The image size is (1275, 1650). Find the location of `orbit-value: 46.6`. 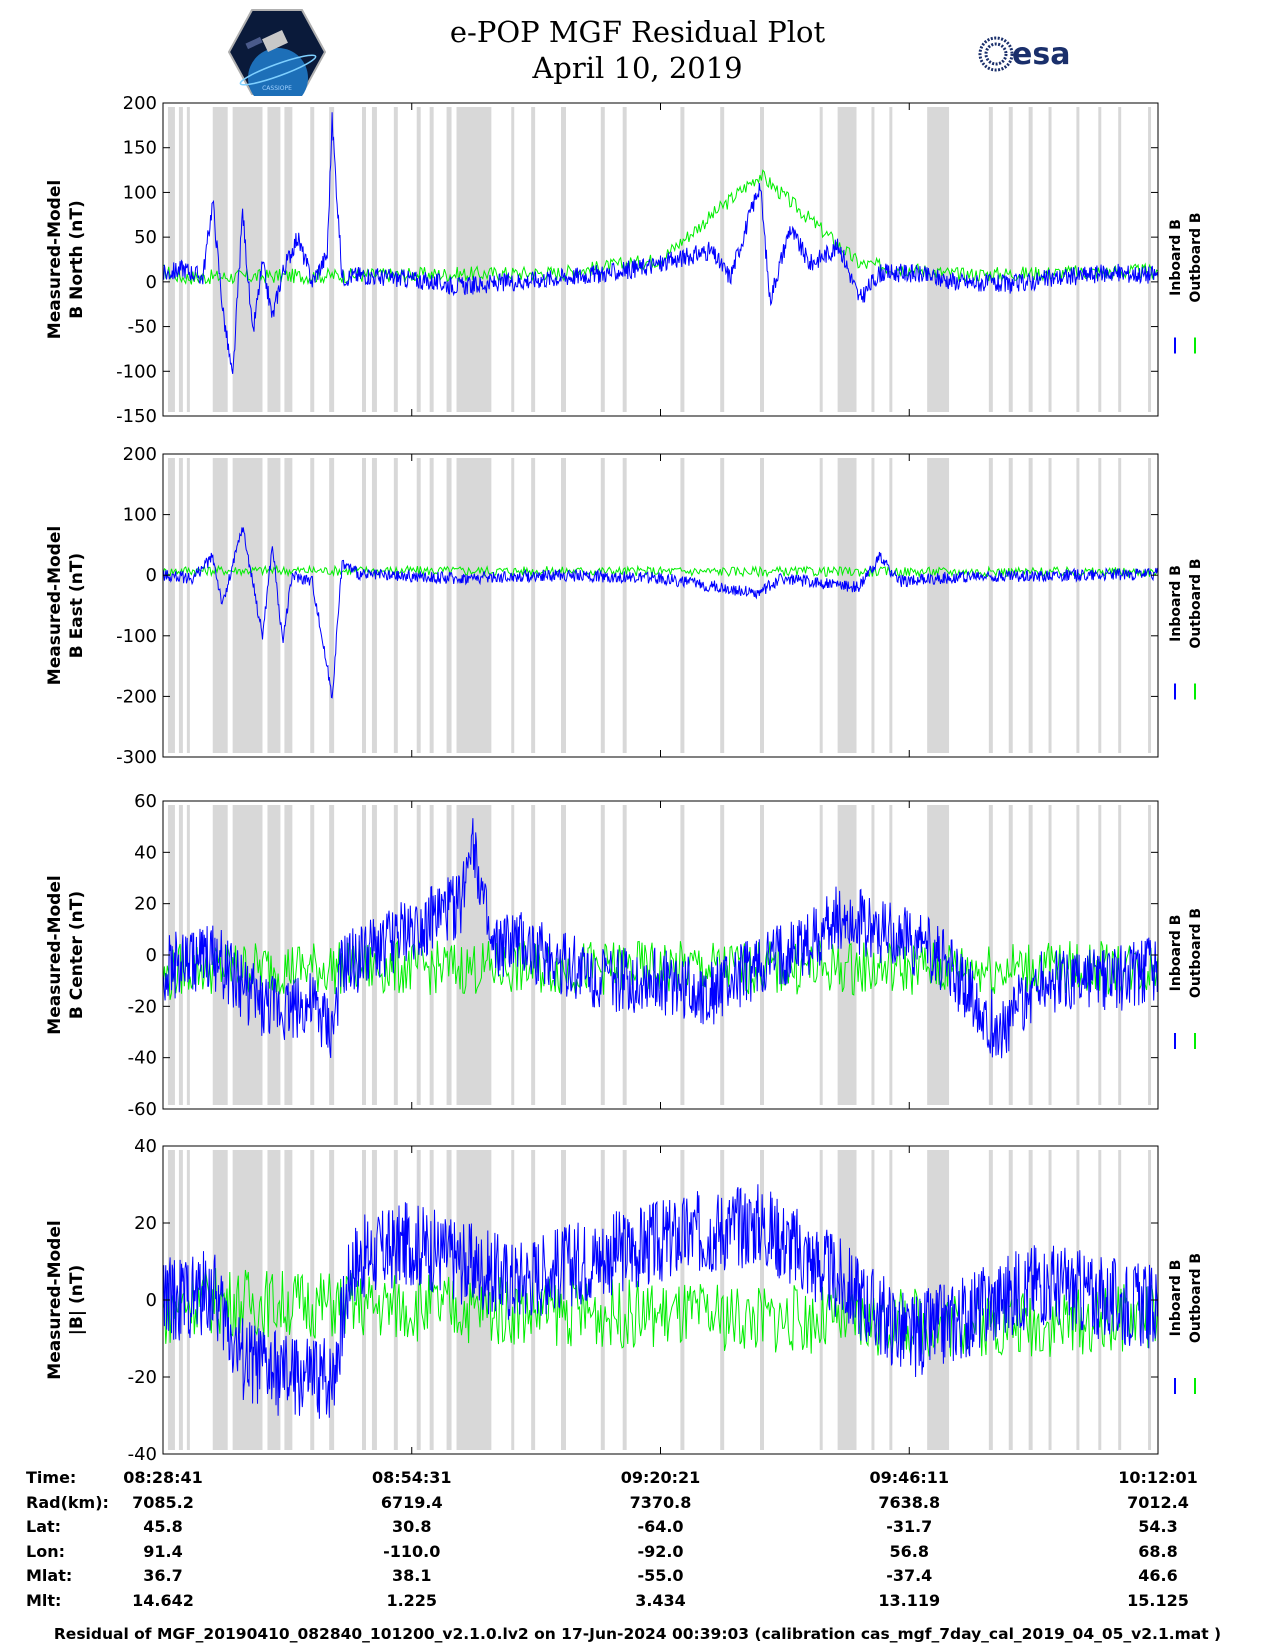

orbit-value: 46.6 is located at coordinates (1158, 1575).